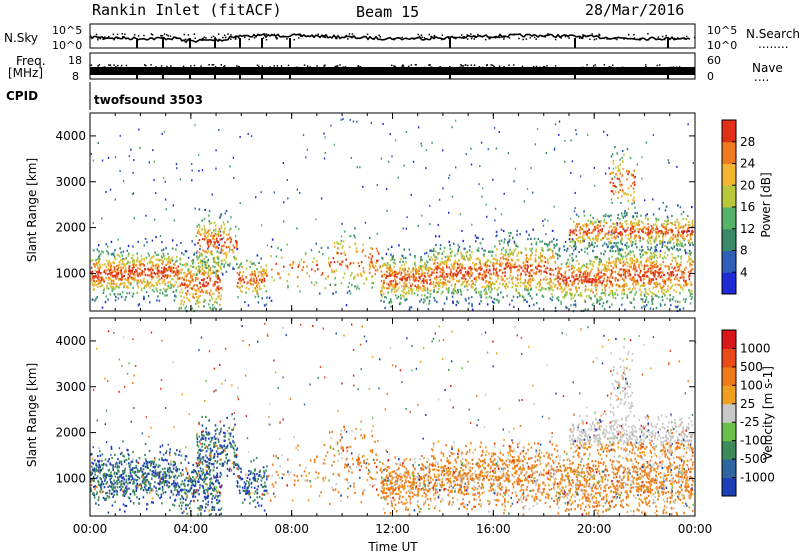  I want to click on time-tick-label: 08:00, so click(291, 529).